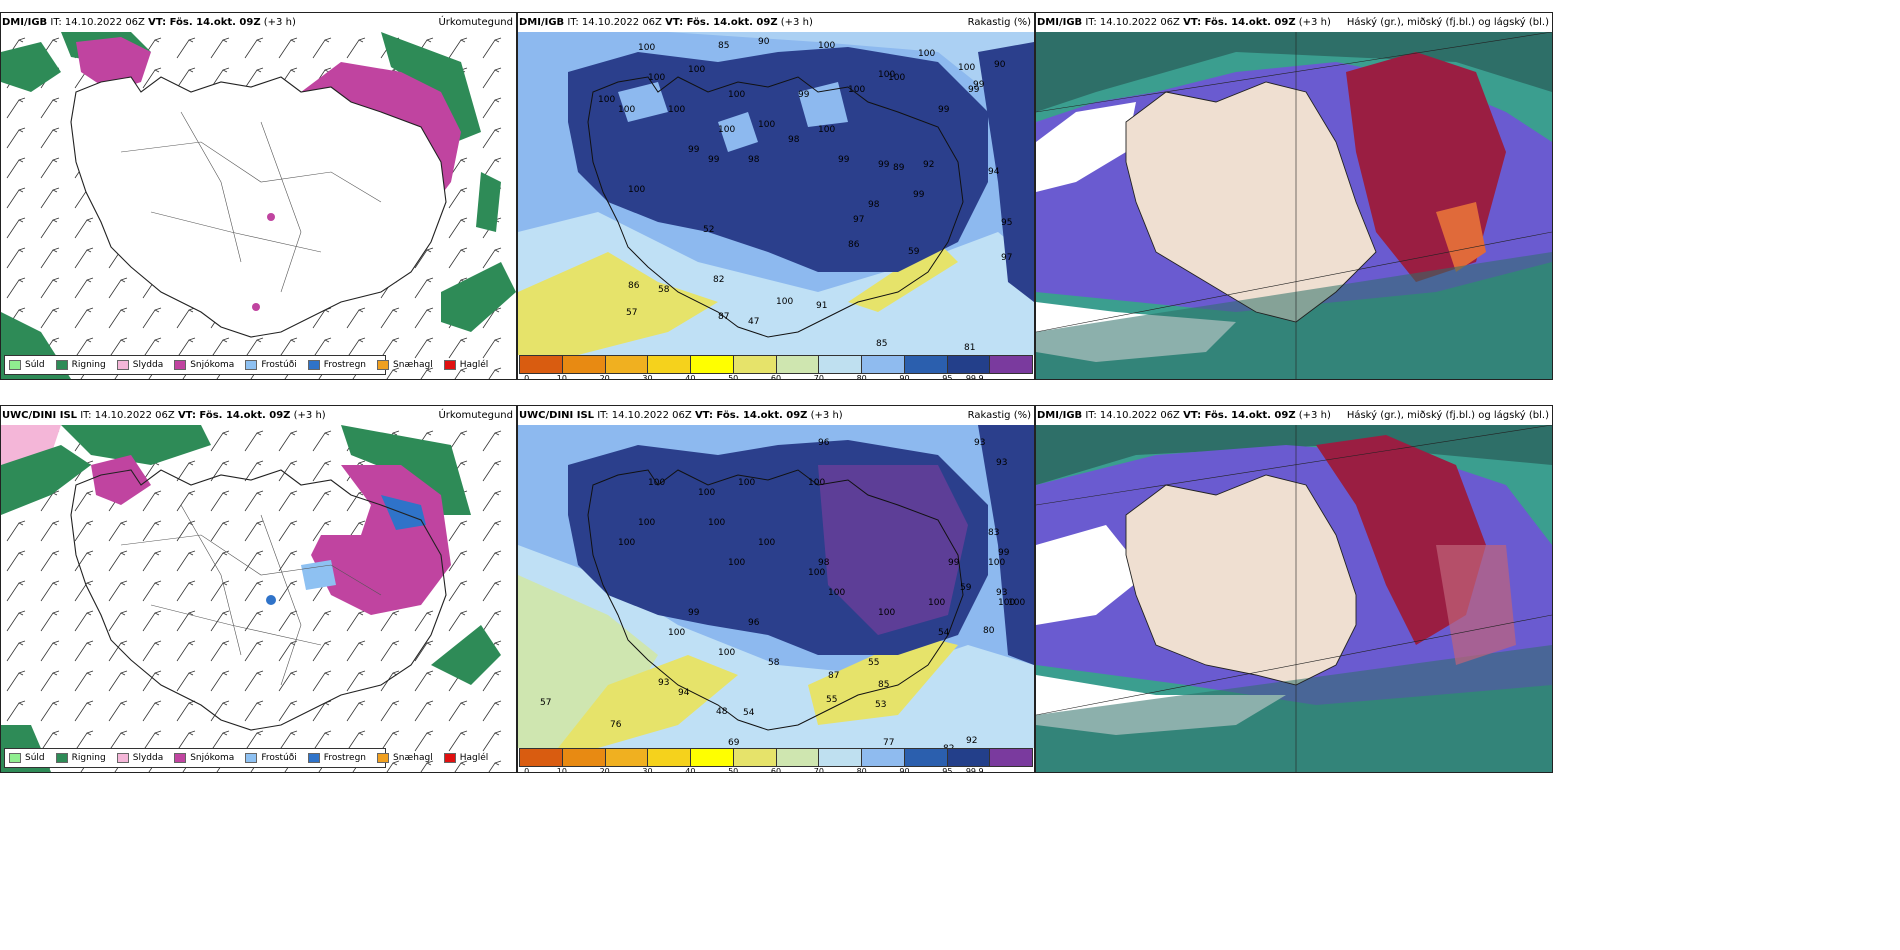  What do you see at coordinates (723, 46) in the screenshot?
I see `humidity-value-label: 85` at bounding box center [723, 46].